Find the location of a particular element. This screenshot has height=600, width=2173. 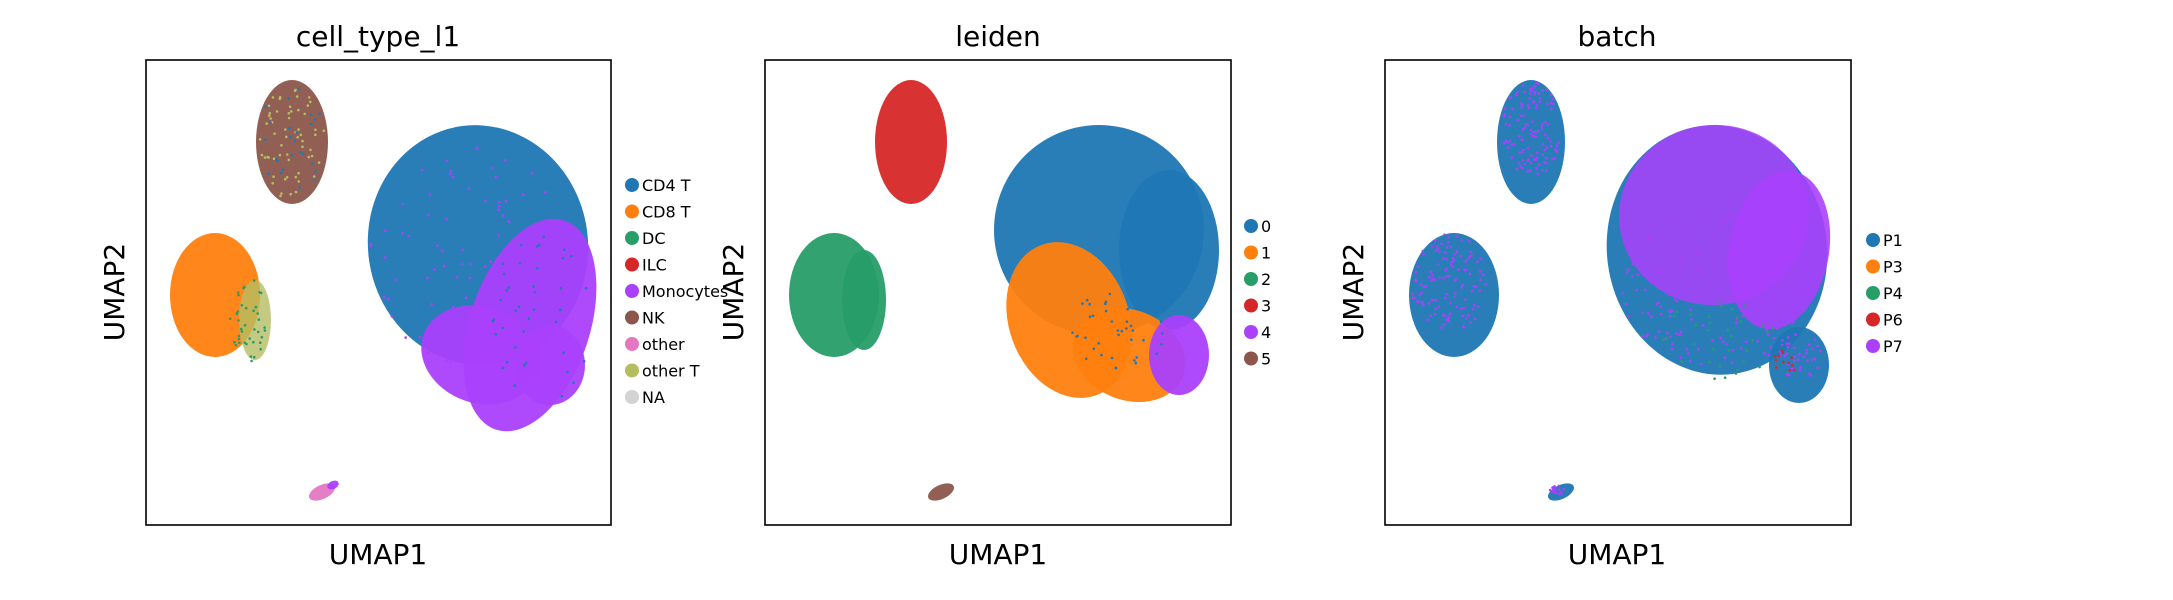

legend-label: P6 is located at coordinates (1893, 320).